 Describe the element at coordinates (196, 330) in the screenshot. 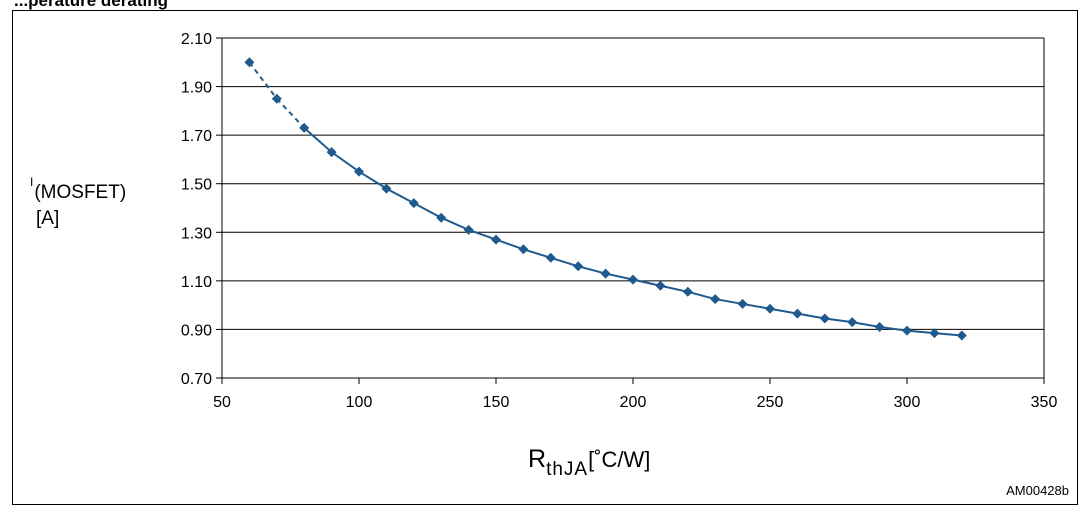

I see `y-tick-label: 0.90` at that location.